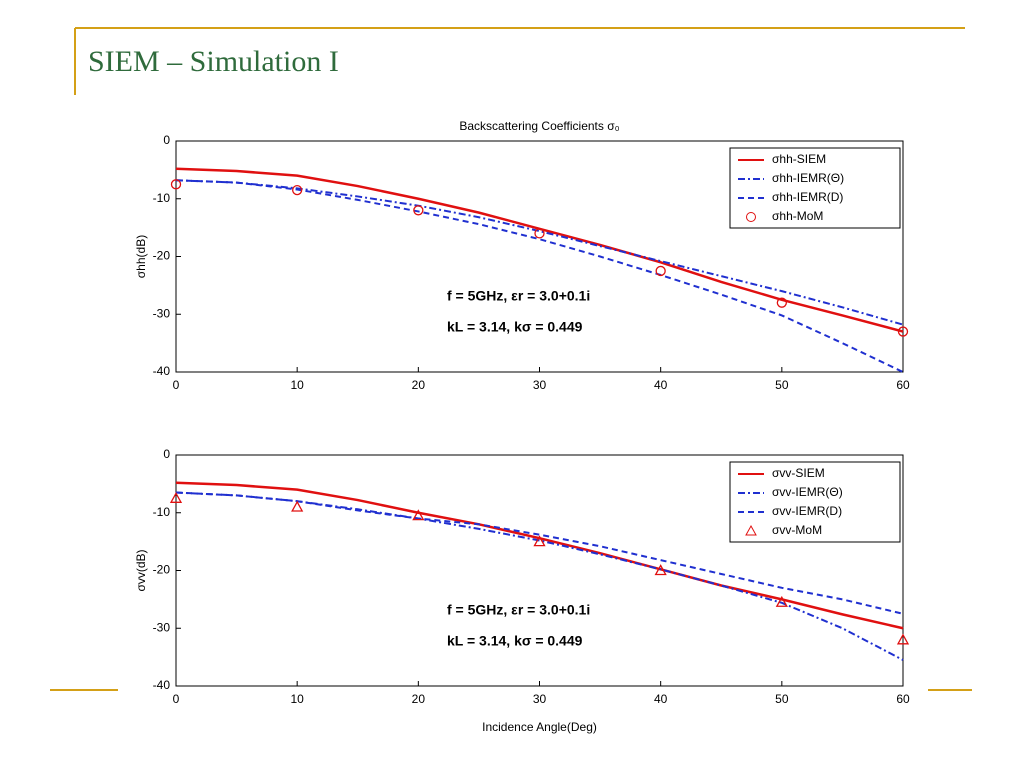 Image resolution: width=1024 pixels, height=768 pixels. I want to click on legend-label: σhh-IEMR(Θ), so click(808, 178).